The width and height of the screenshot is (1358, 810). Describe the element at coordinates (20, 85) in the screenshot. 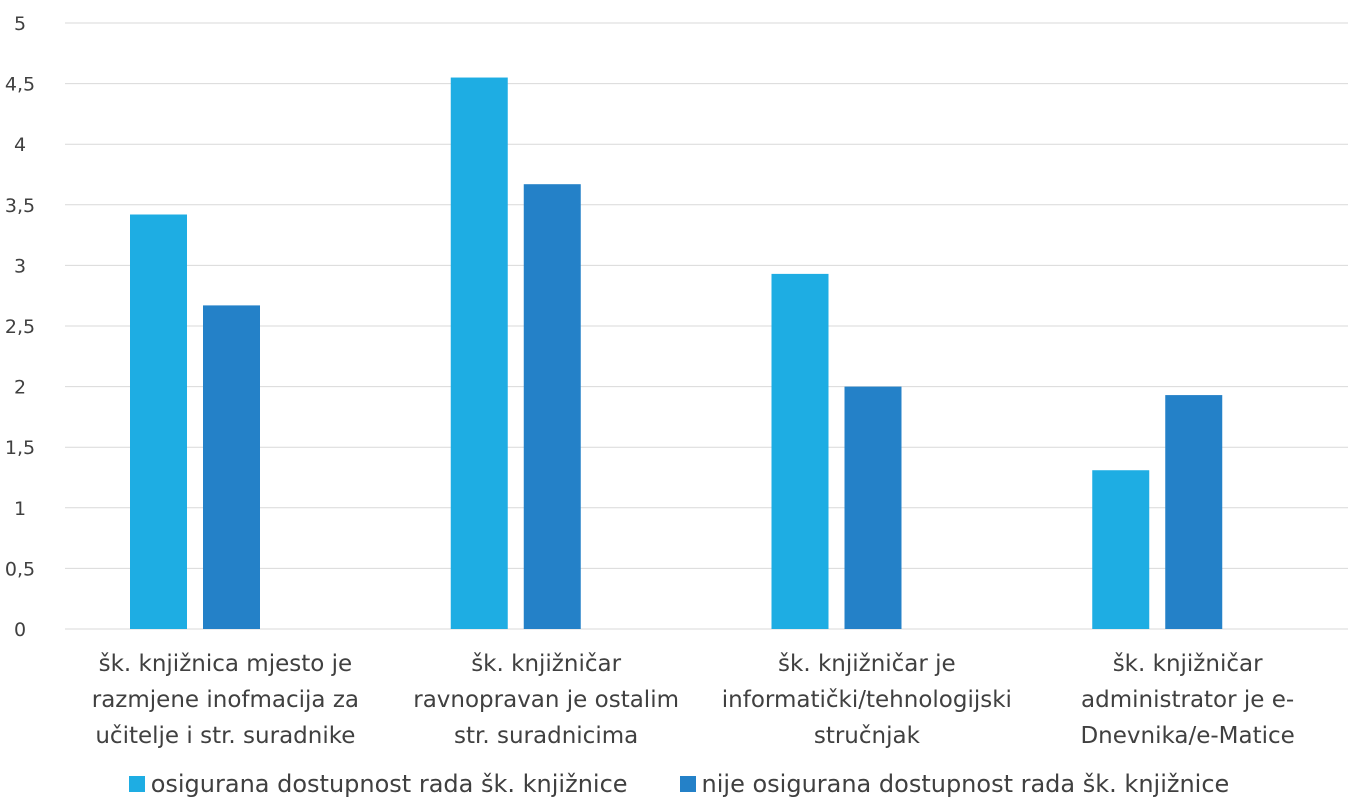

I see `y-tick-label: 4,5` at that location.